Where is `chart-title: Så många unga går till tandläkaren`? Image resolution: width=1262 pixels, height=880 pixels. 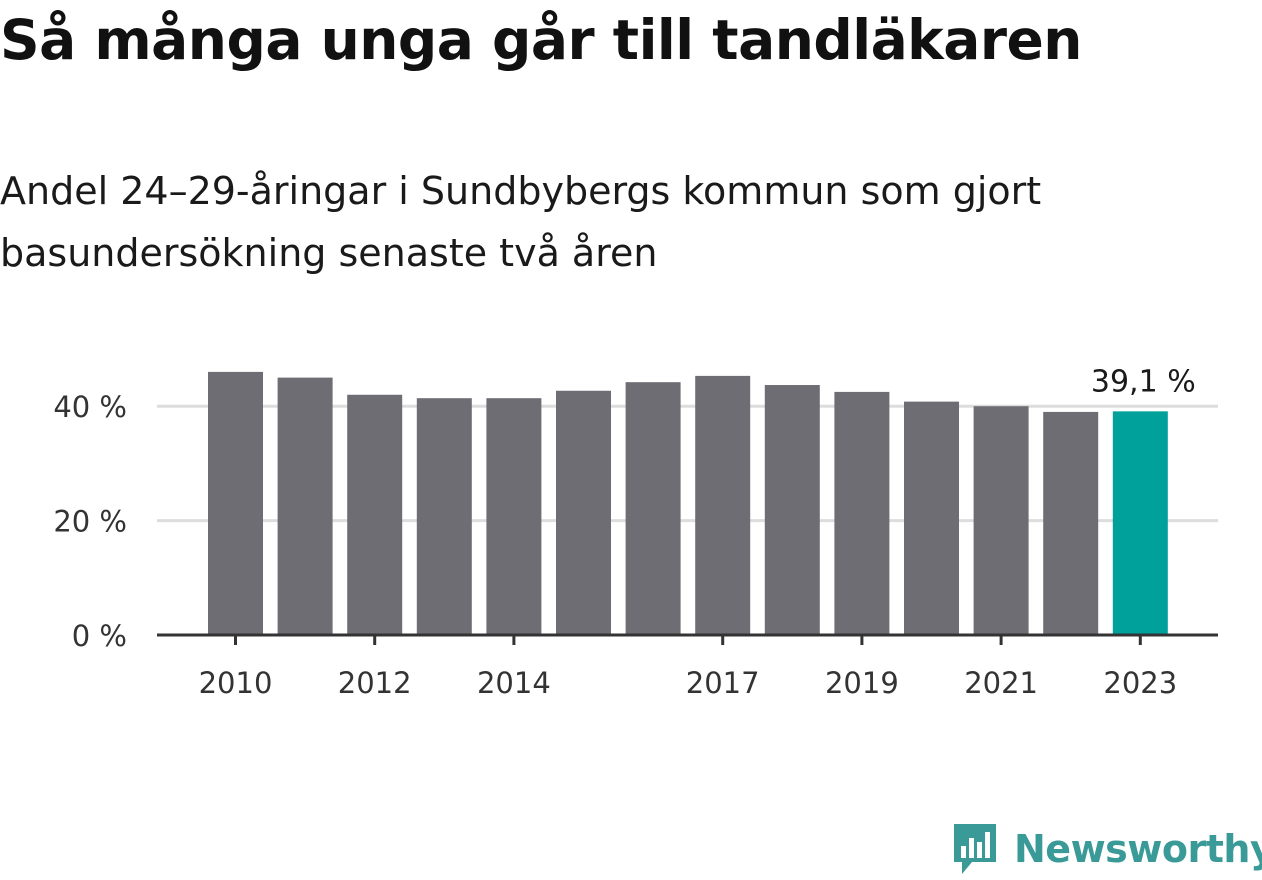
chart-title: Så många unga går till tandläkaren is located at coordinates (541, 40).